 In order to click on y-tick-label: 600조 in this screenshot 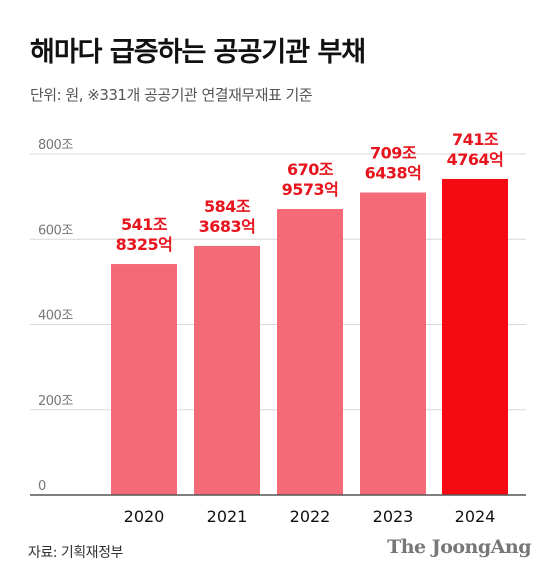, I will do `click(55, 230)`.